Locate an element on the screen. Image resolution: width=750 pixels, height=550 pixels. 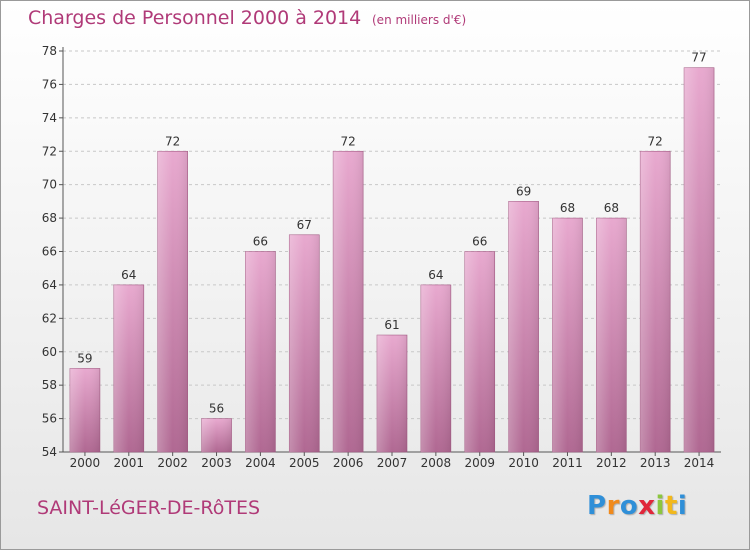
bar-shade-2013 is located at coordinates (655, 301).